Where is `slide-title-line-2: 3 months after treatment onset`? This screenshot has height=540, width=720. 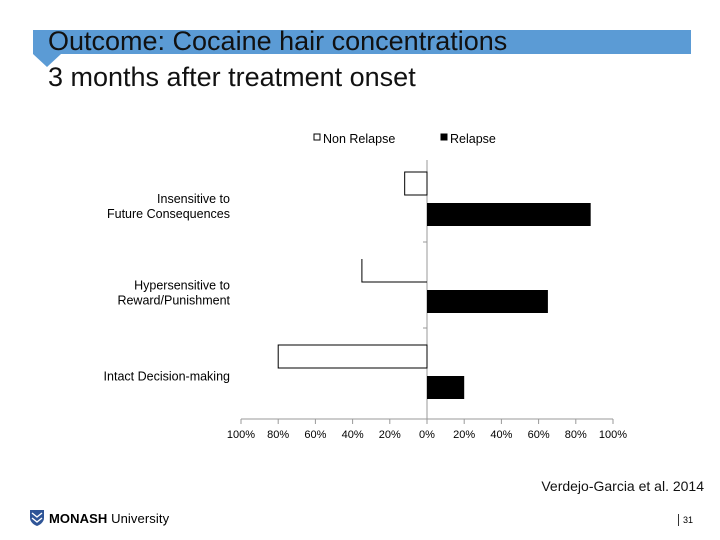
slide-title-line-2: 3 months after treatment onset is located at coordinates (232, 77).